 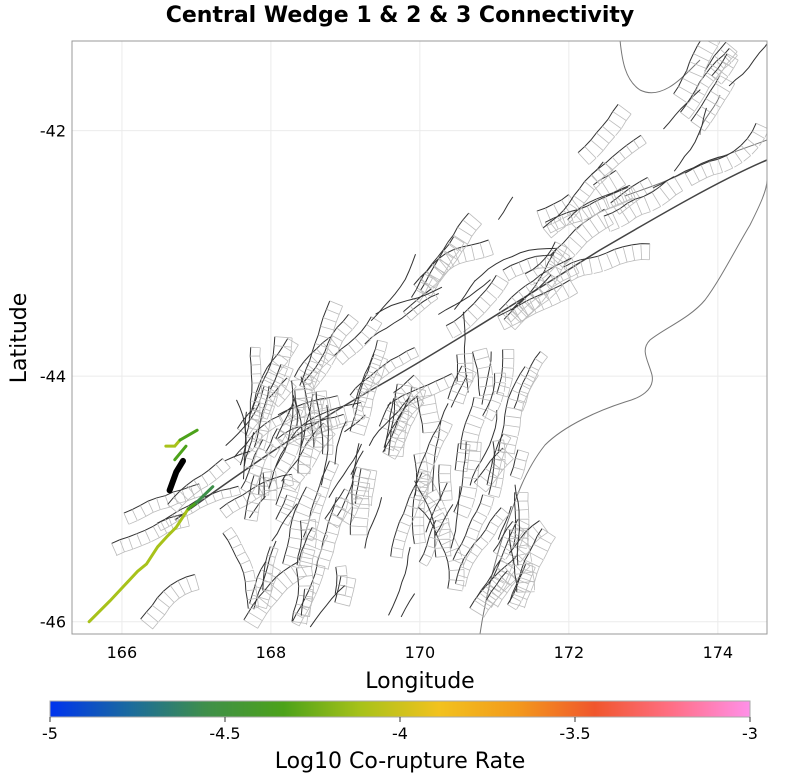 What do you see at coordinates (400, 761) in the screenshot?
I see `colorbar-label: Log10 Co-rupture Rate` at bounding box center [400, 761].